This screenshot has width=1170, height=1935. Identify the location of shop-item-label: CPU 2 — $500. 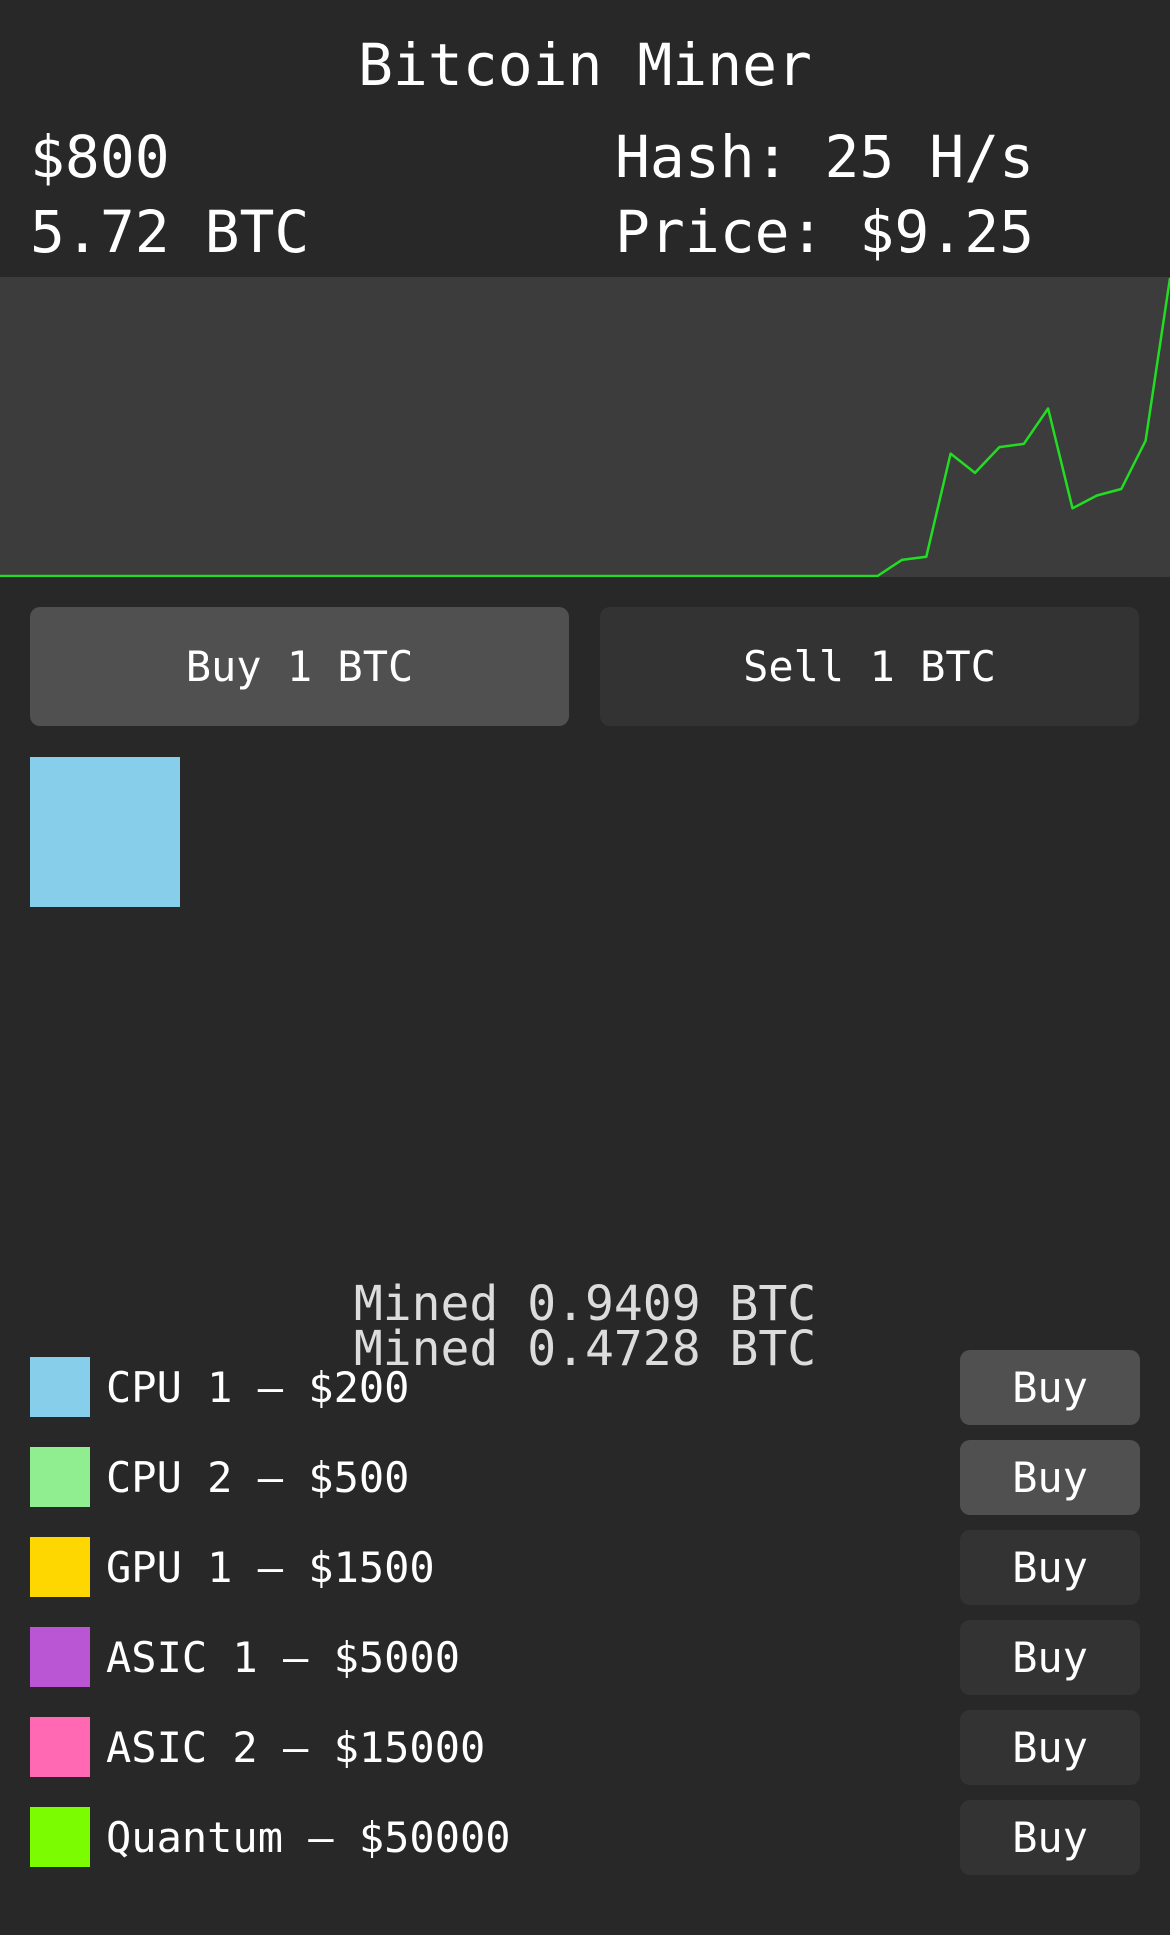
(258, 1477).